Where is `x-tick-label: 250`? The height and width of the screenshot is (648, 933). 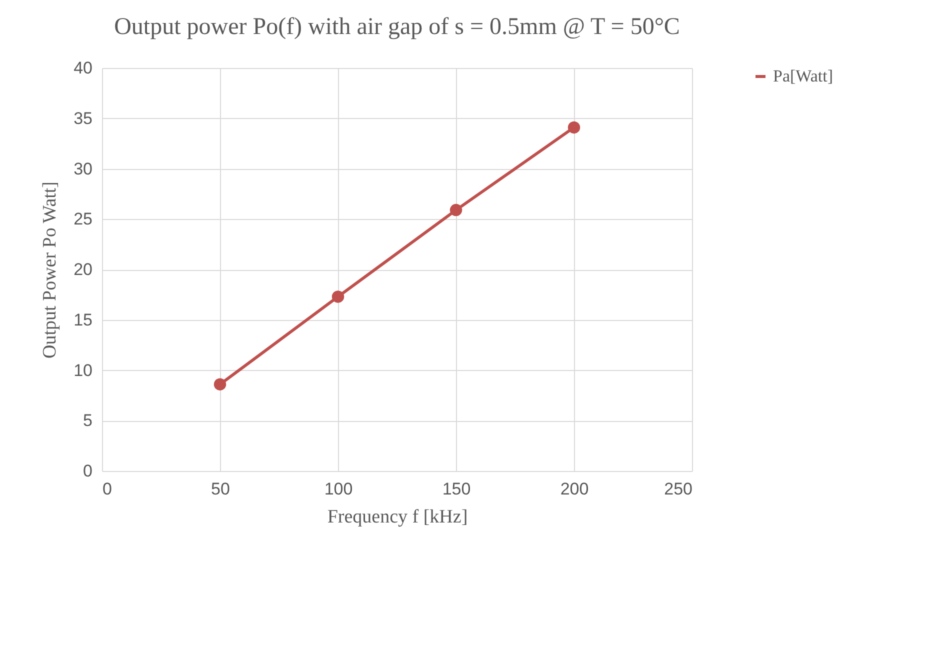 x-tick-label: 250 is located at coordinates (678, 489).